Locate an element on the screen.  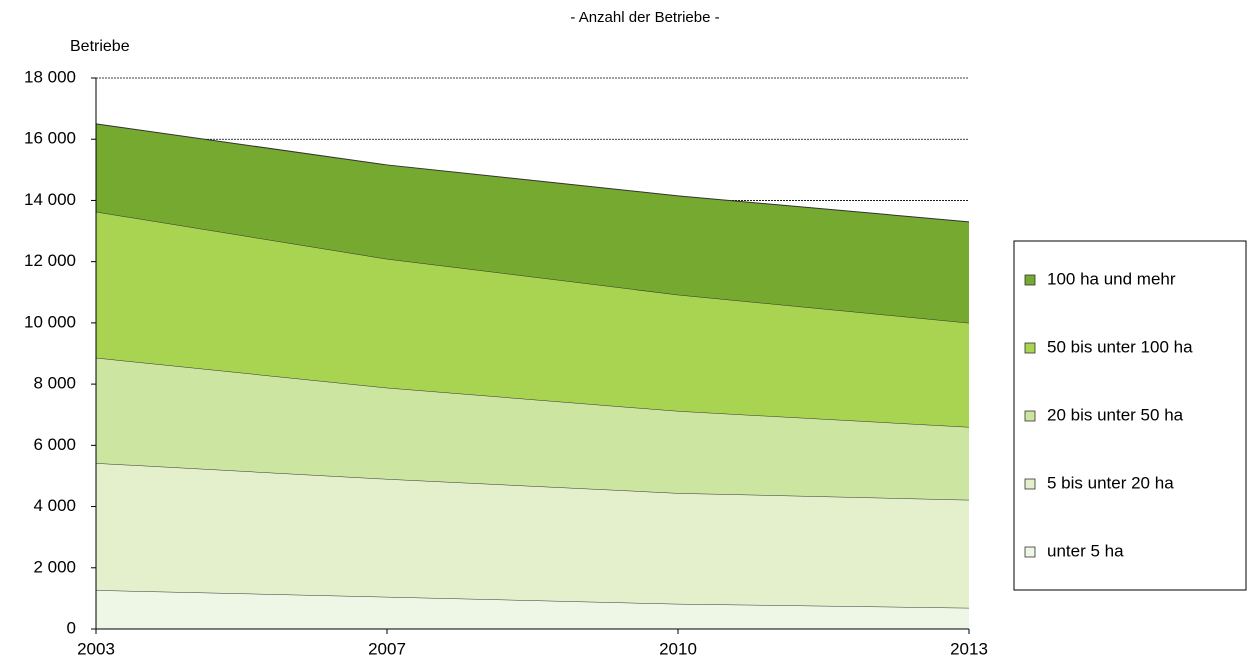
legend-label: 5 bis unter 20 ha is located at coordinates (1110, 482).